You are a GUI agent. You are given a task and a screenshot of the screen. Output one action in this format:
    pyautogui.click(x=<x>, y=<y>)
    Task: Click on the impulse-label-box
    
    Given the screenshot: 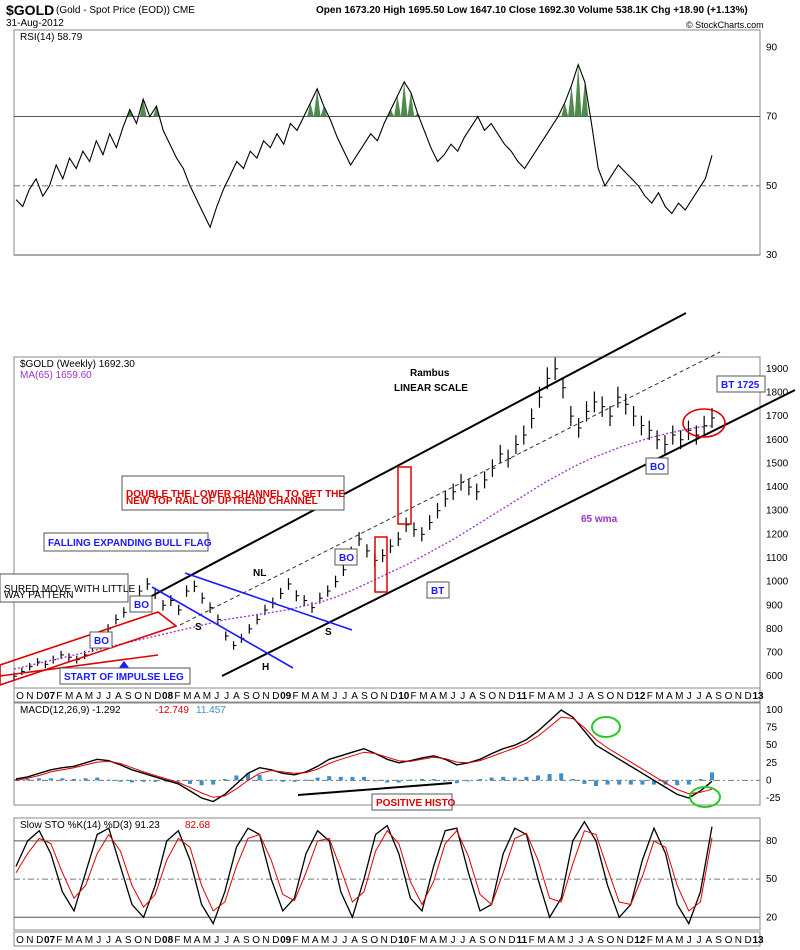 What is the action you would take?
    pyautogui.click(x=125, y=676)
    